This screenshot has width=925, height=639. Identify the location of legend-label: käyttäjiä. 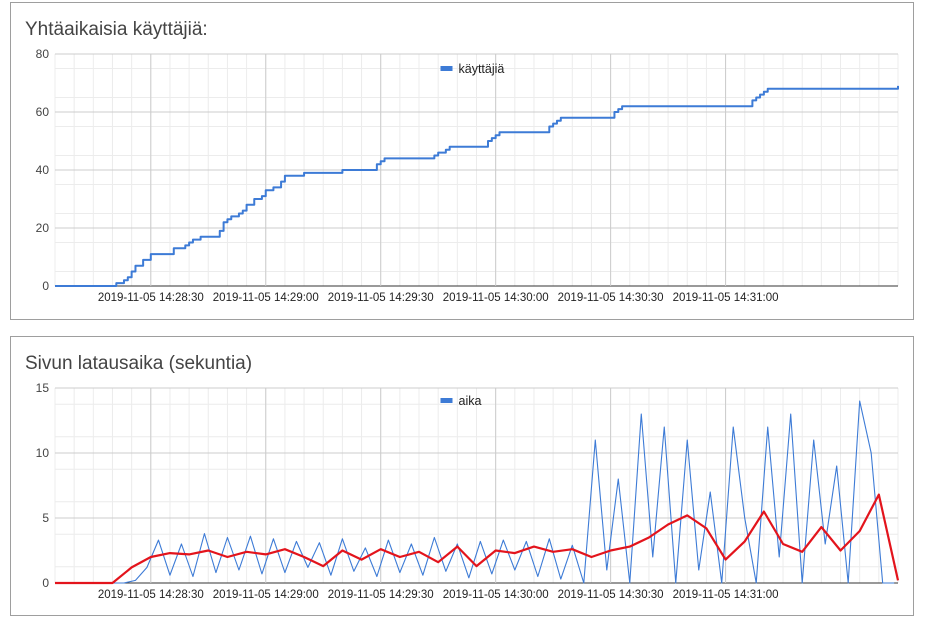
(482, 69).